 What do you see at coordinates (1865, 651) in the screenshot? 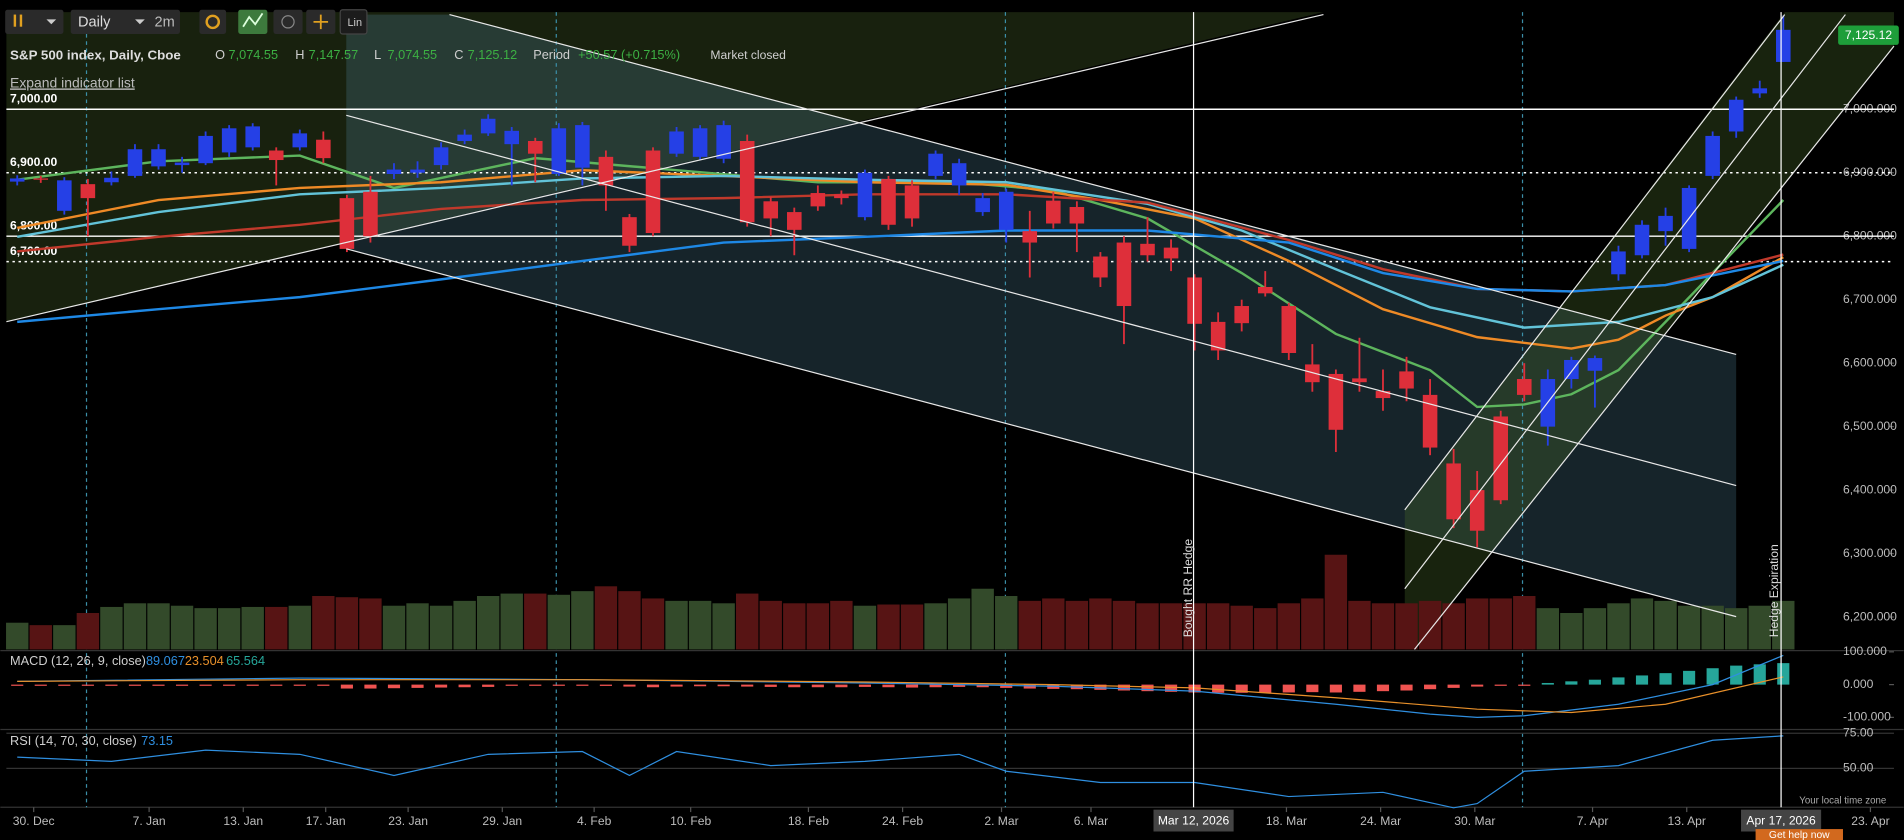
I see `y-tick-label: 100.000` at bounding box center [1865, 651].